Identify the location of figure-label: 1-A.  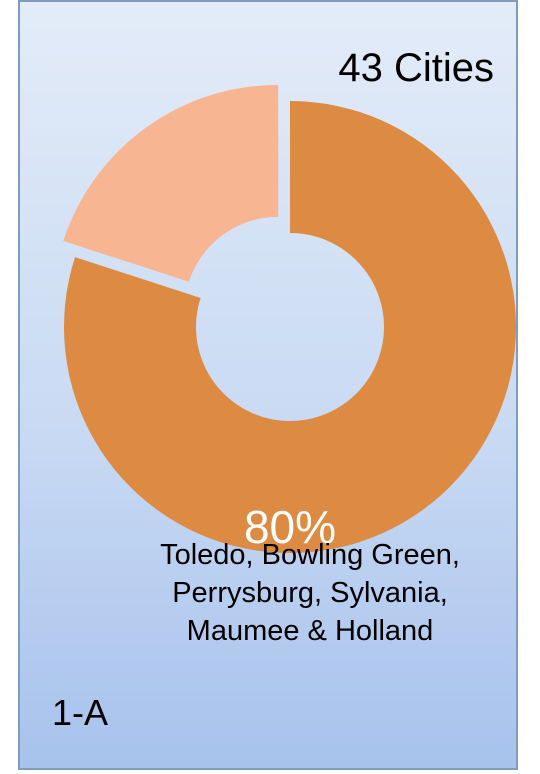
(80, 712).